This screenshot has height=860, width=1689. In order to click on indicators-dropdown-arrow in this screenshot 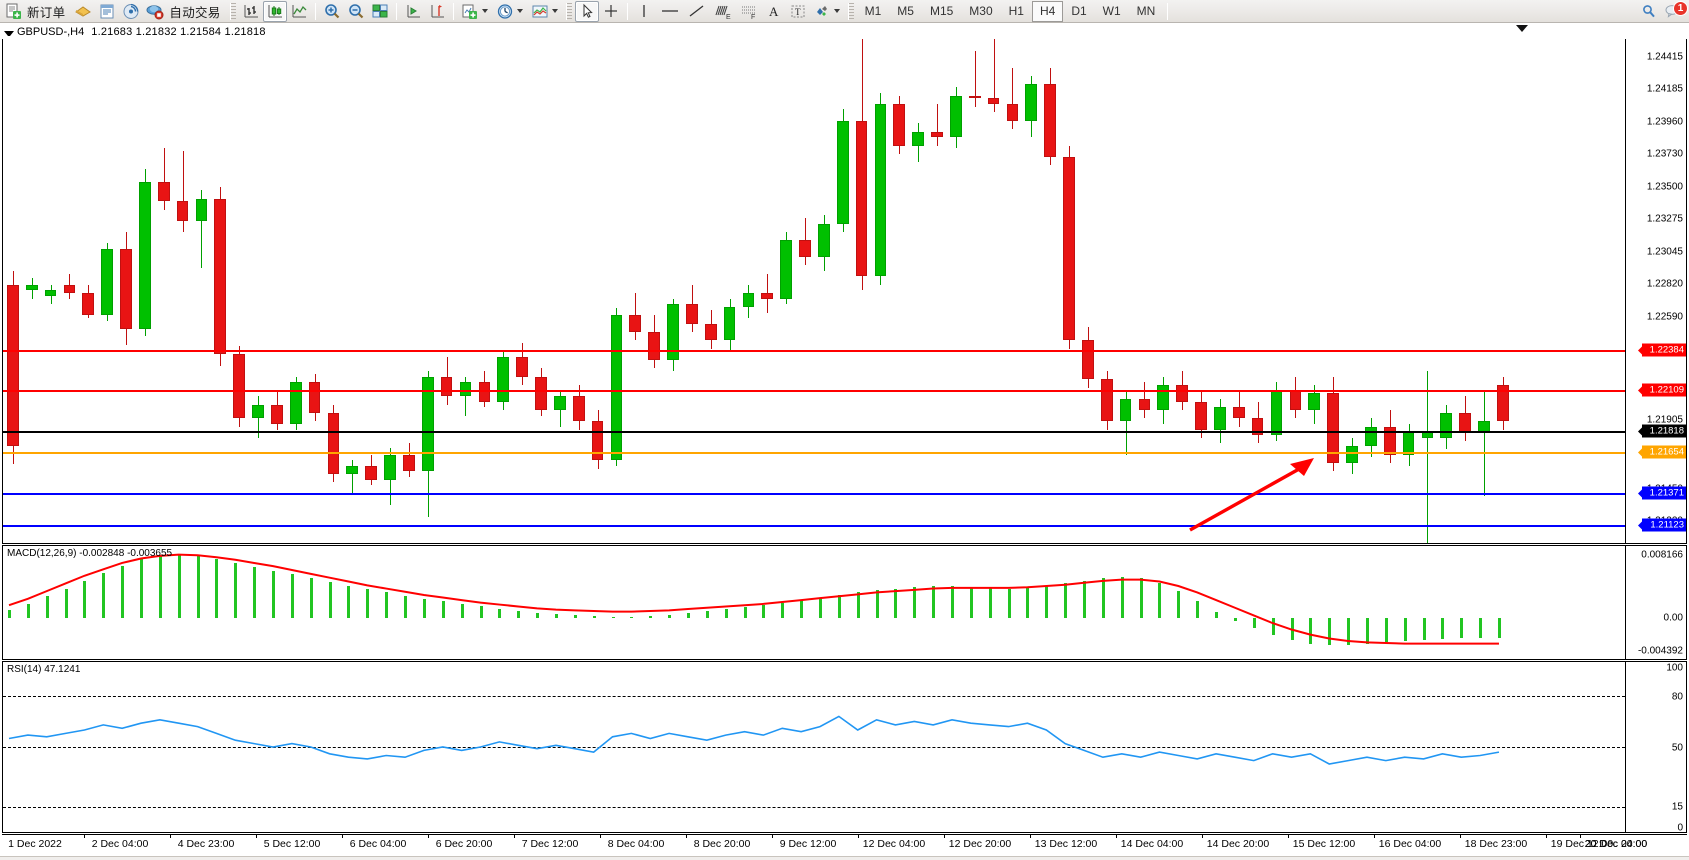, I will do `click(485, 11)`.